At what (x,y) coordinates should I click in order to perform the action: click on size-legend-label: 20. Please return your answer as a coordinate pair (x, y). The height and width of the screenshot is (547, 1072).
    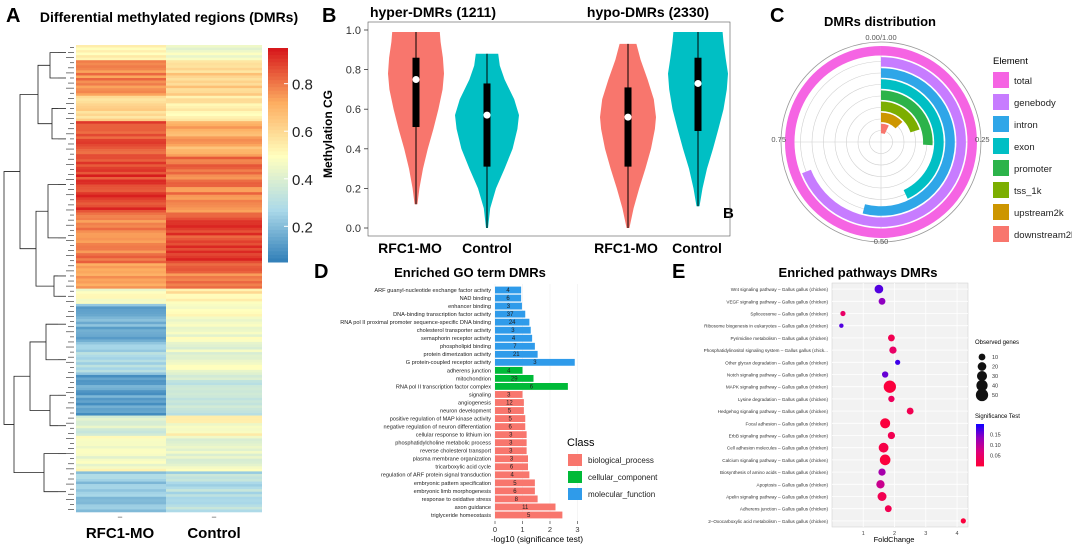
    Looking at the image, I should click on (995, 368).